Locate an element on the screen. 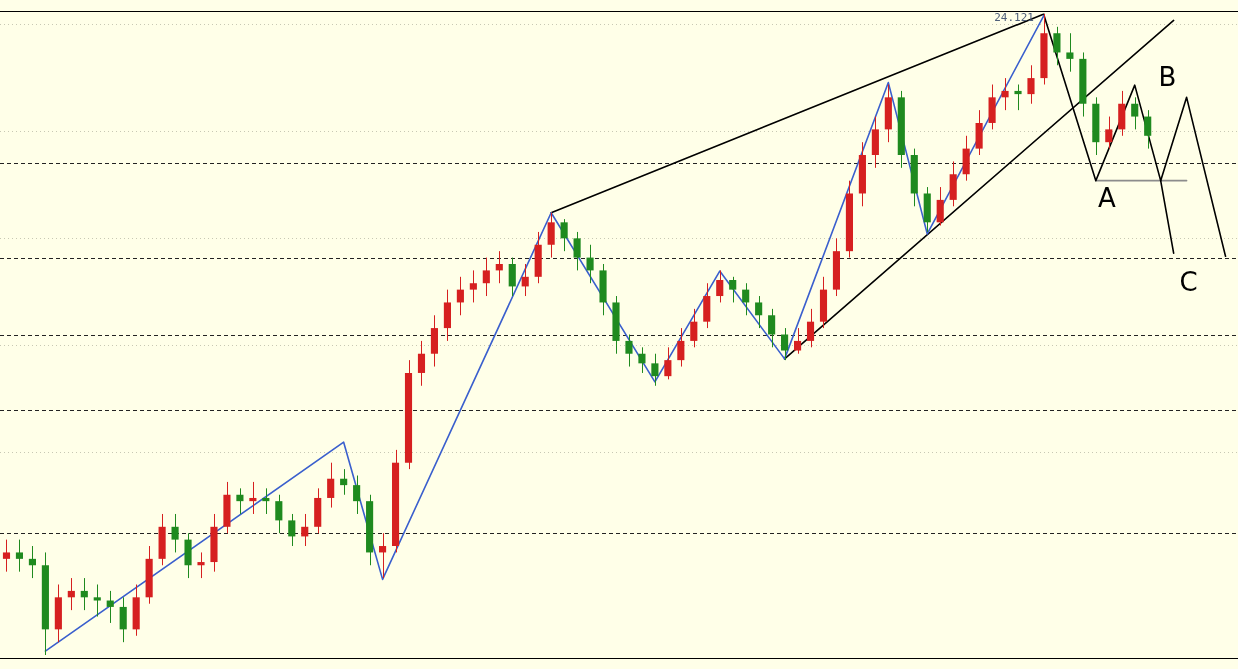 The height and width of the screenshot is (669, 1238). annotation: 24.121 is located at coordinates (1014, 18).